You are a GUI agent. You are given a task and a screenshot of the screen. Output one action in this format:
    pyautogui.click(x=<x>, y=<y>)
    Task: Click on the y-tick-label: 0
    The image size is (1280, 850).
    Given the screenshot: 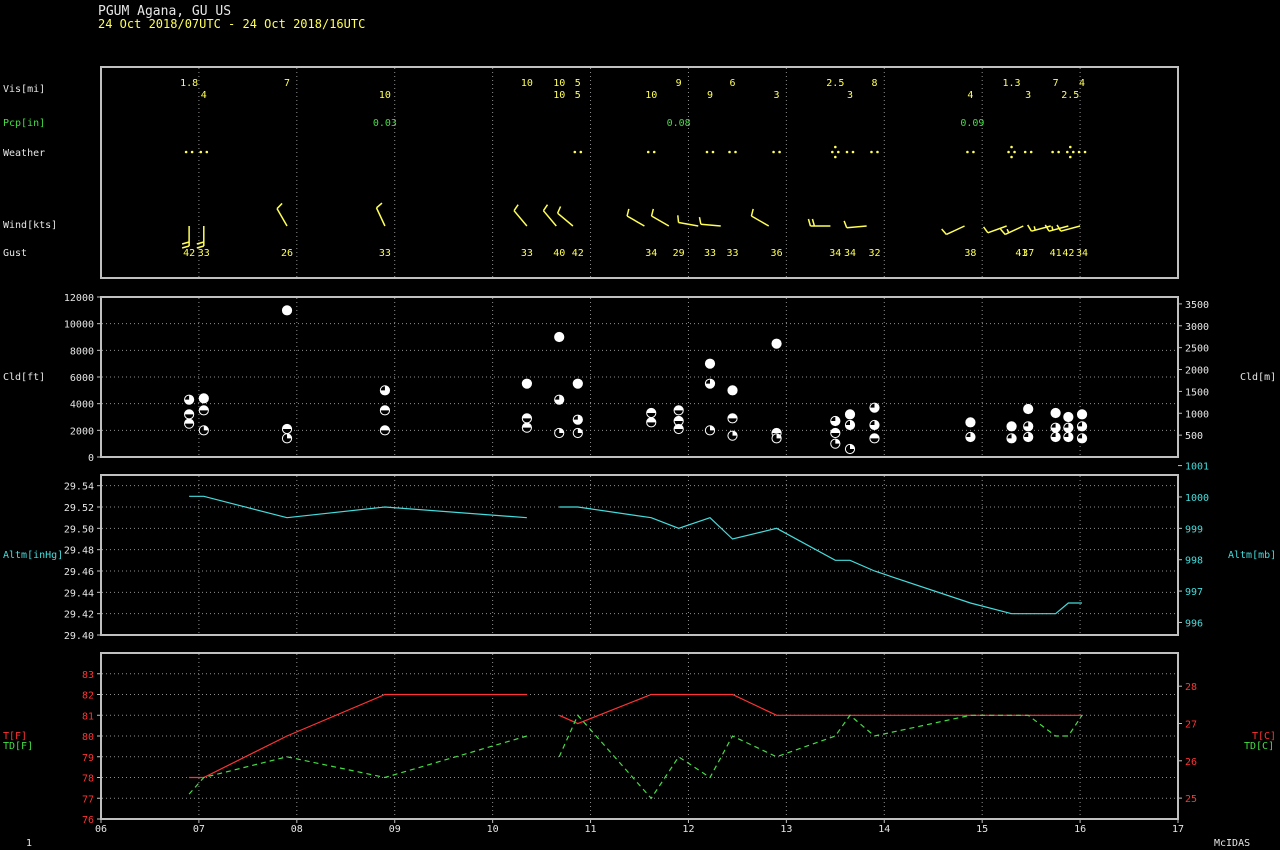 What is the action you would take?
    pyautogui.click(x=91, y=458)
    